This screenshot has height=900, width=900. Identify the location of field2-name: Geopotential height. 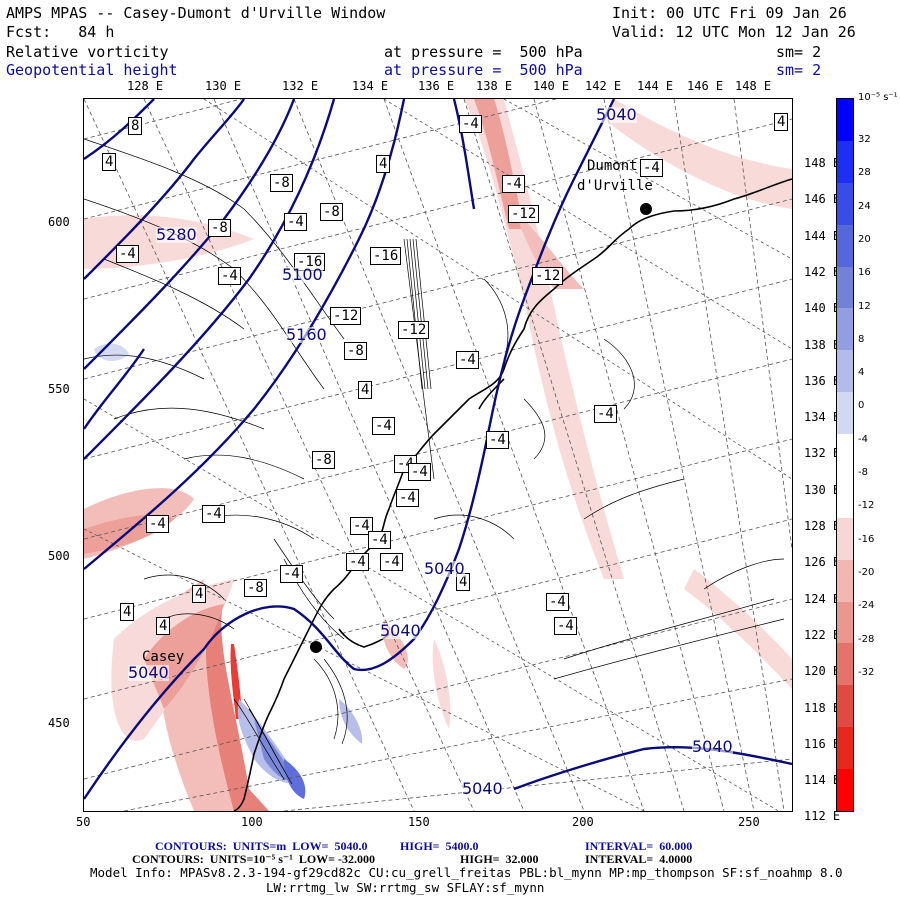
(92, 70).